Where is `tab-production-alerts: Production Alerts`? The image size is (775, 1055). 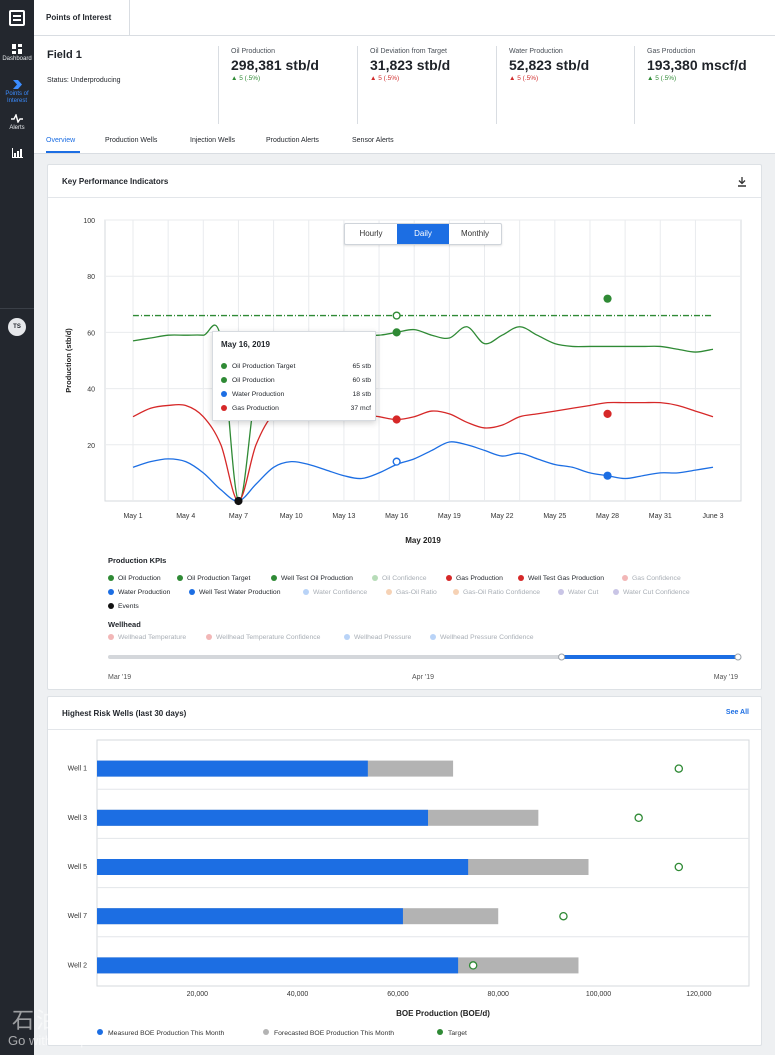
tab-production-alerts: Production Alerts is located at coordinates (292, 140).